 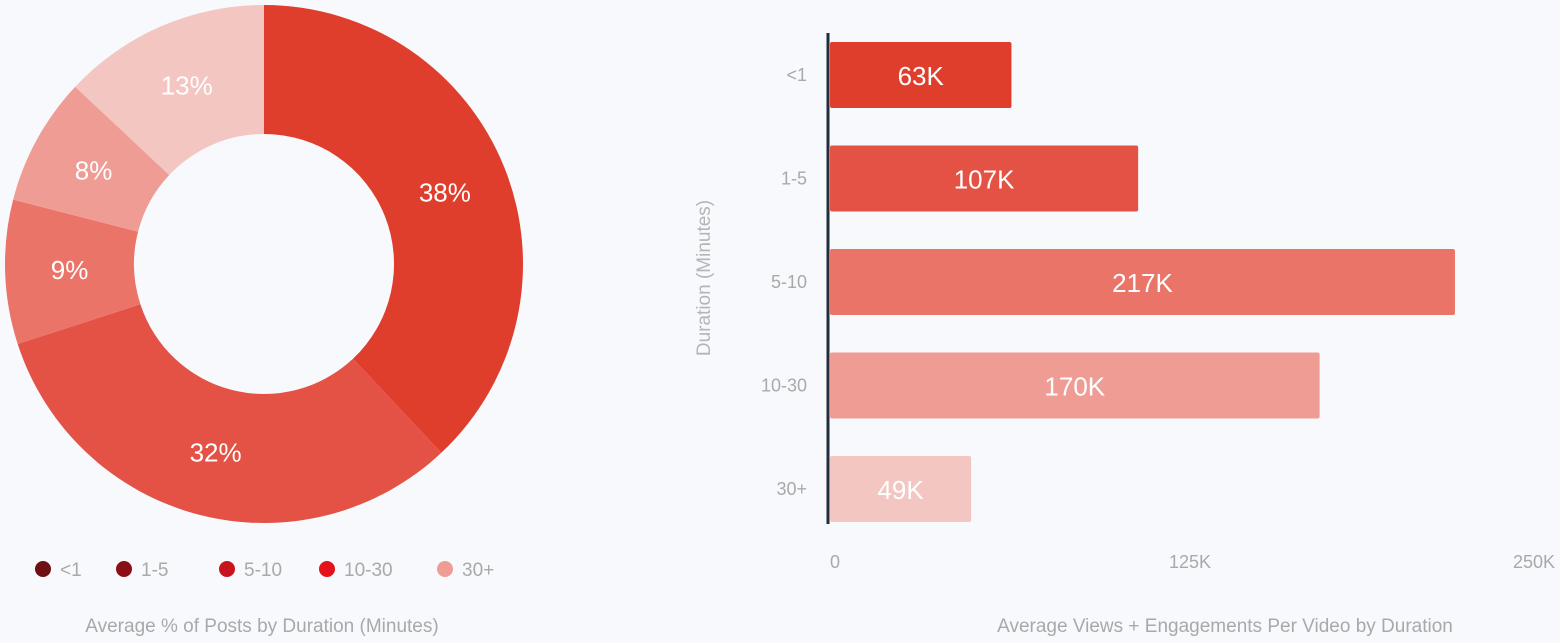 What do you see at coordinates (71, 570) in the screenshot?
I see `legend-label-0: <1` at bounding box center [71, 570].